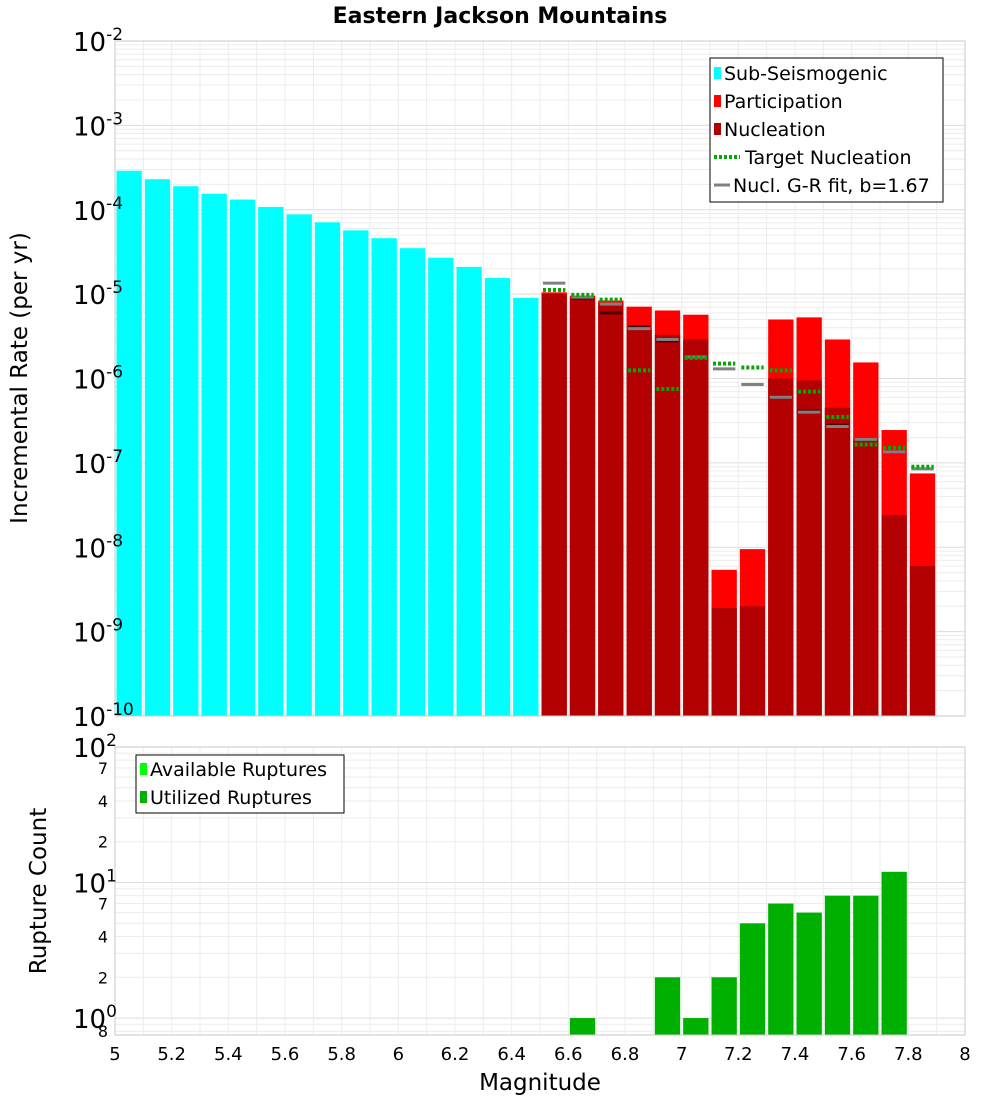 The image size is (1000, 1100). Describe the element at coordinates (398, 1054) in the screenshot. I see `x-tick-label: 6` at that location.